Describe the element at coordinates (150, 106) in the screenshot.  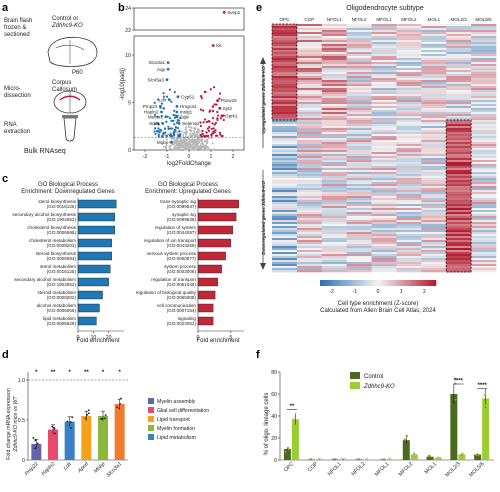
I see `gene-label: Pmp22` at that location.